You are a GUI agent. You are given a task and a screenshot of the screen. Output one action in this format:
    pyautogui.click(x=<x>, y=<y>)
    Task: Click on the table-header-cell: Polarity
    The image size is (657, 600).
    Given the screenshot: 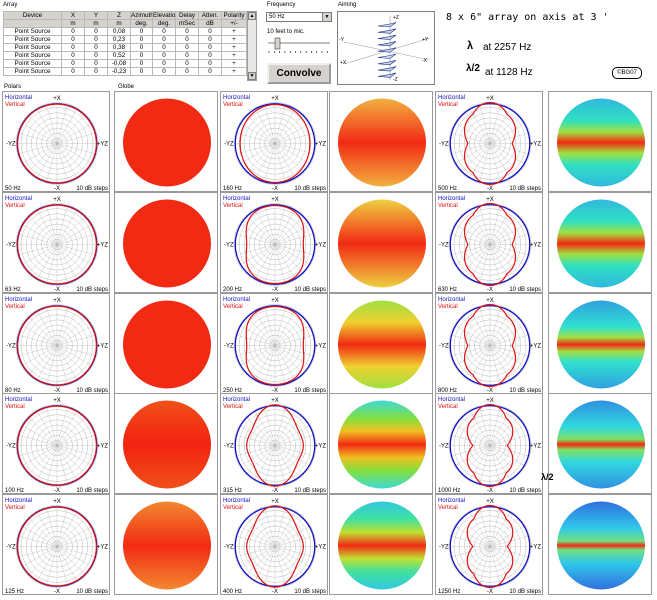 What is the action you would take?
    pyautogui.click(x=234, y=15)
    